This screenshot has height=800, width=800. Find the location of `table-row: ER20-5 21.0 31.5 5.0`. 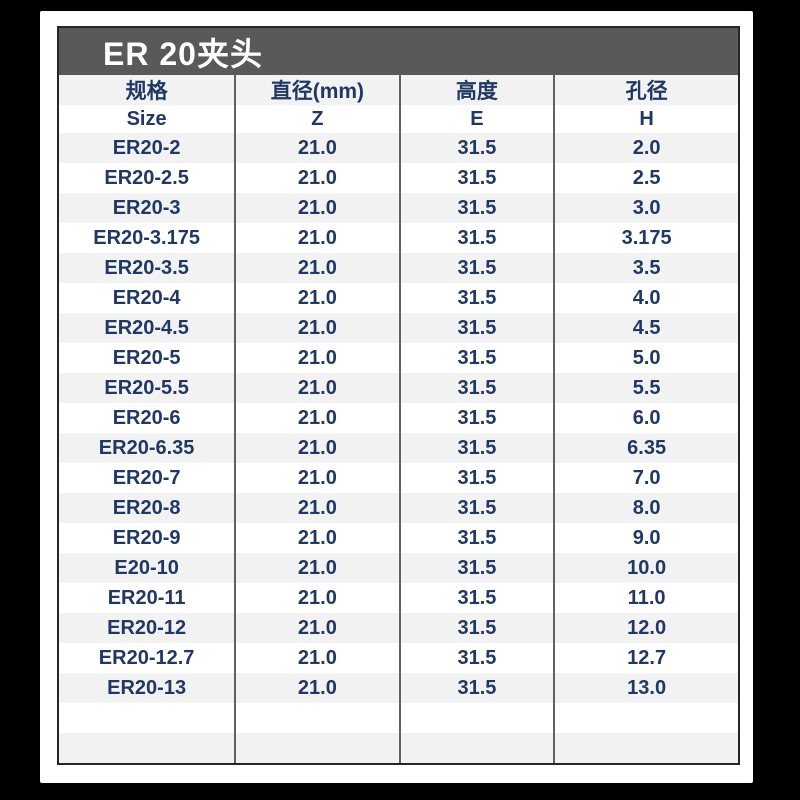

table-row: ER20-5 21.0 31.5 5.0 is located at coordinates (398, 358).